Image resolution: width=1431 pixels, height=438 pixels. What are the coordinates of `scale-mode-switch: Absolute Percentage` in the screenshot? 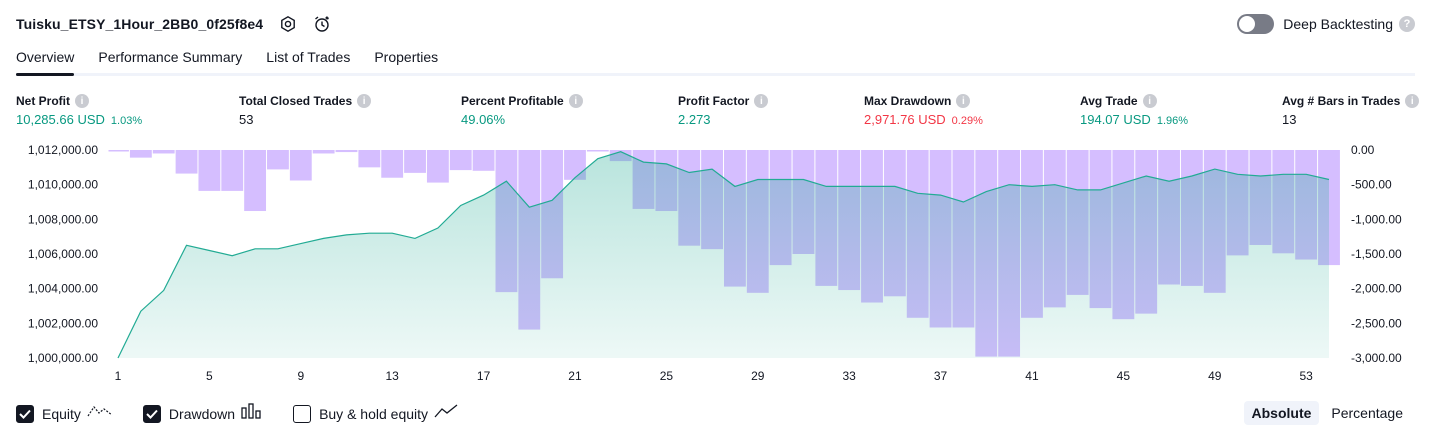 It's located at (1326, 413).